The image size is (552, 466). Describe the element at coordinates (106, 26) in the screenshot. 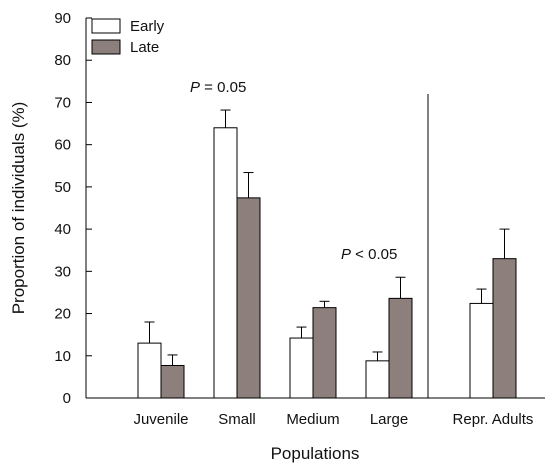

I see `legend-swatch-early` at that location.